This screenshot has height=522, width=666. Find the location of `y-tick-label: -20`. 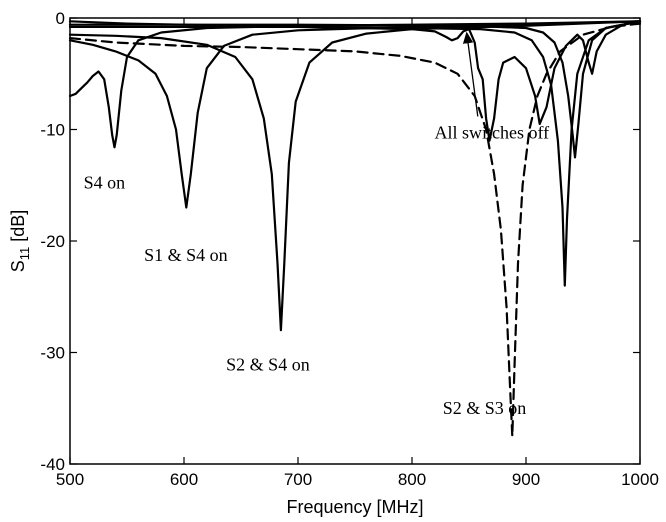

y-tick-label: -20 is located at coordinates (52, 241).